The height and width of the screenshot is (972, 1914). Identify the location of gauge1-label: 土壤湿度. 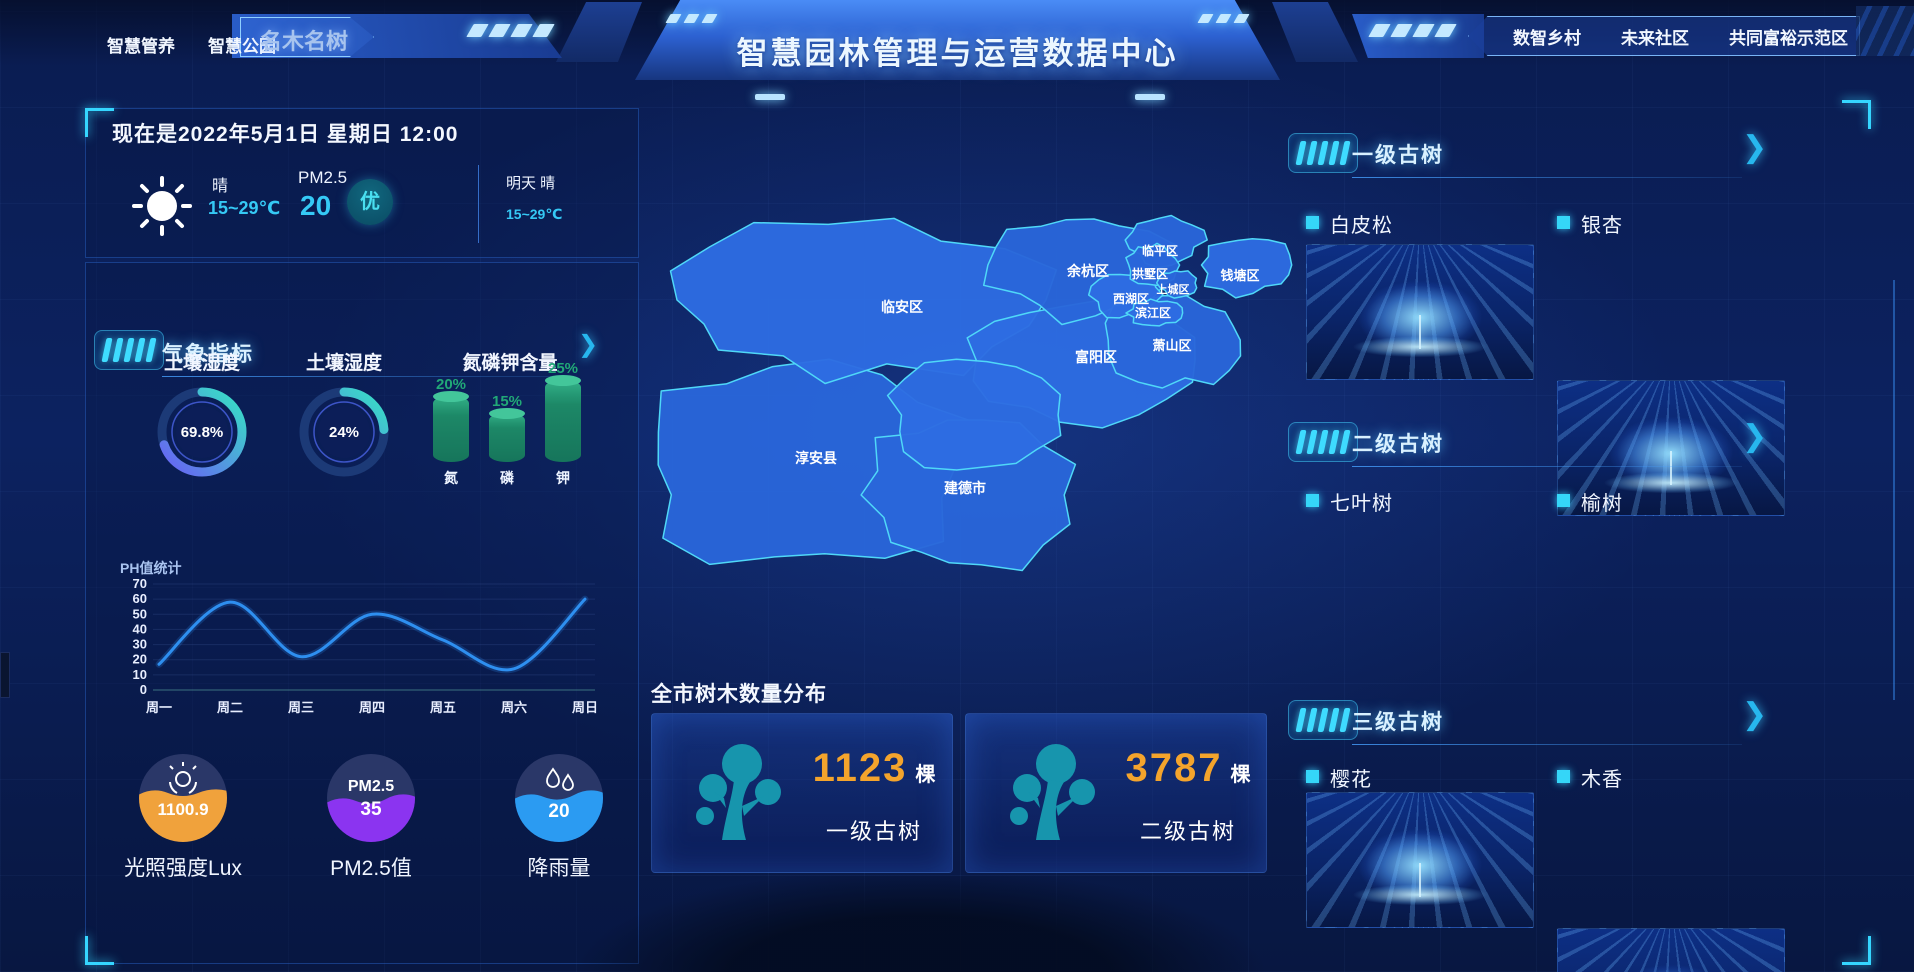
(201, 363).